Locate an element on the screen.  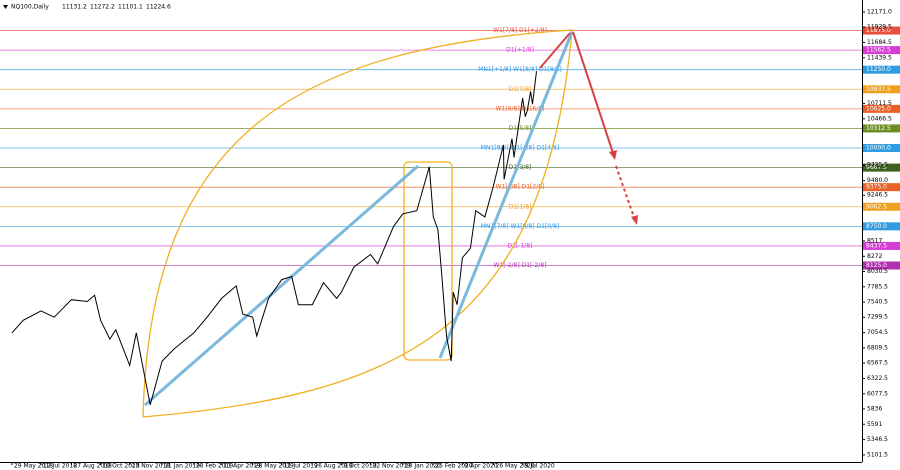
level-price-label: 9375.0 is located at coordinates (876, 187).